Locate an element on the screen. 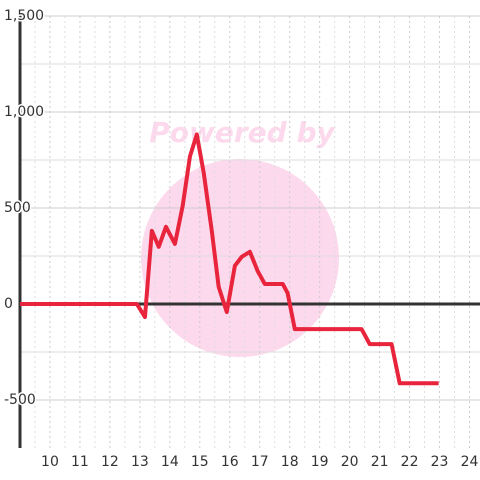 The width and height of the screenshot is (480, 480). y-tick-label: 0 is located at coordinates (8, 304).